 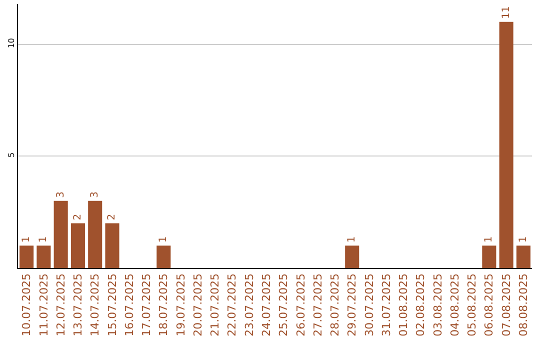 I want to click on x-tick-label: 10.07.2025, so click(x=27, y=304).